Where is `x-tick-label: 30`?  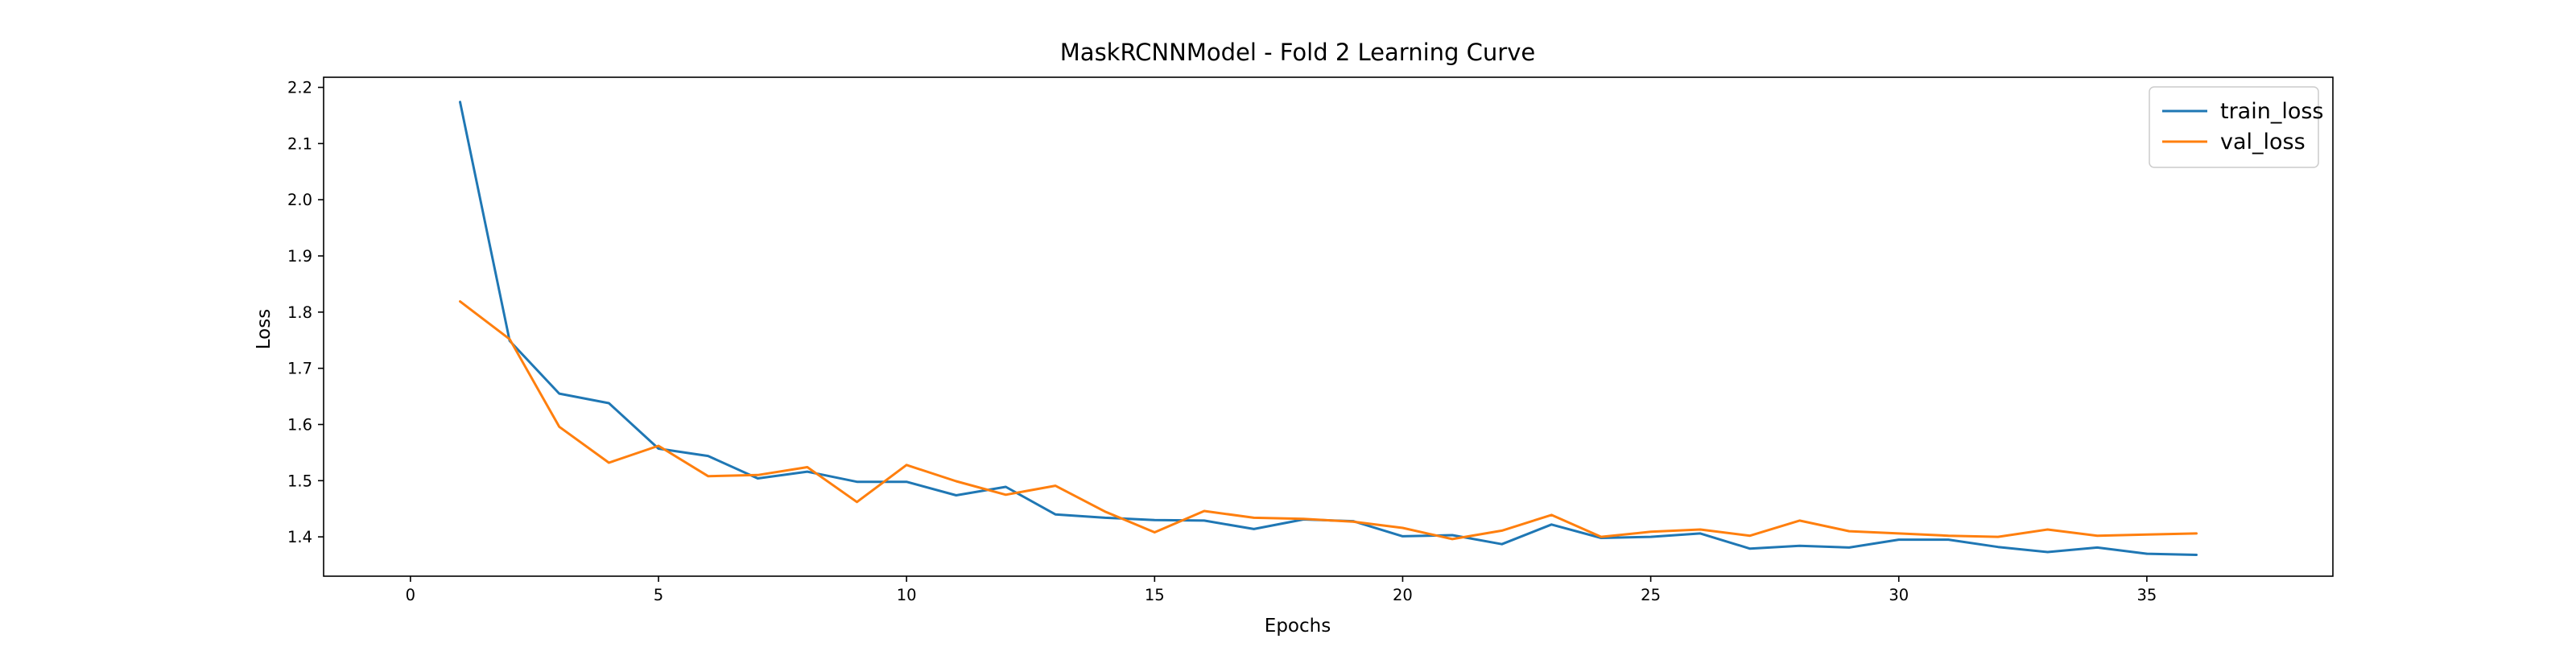
x-tick-label: 30 is located at coordinates (1899, 595).